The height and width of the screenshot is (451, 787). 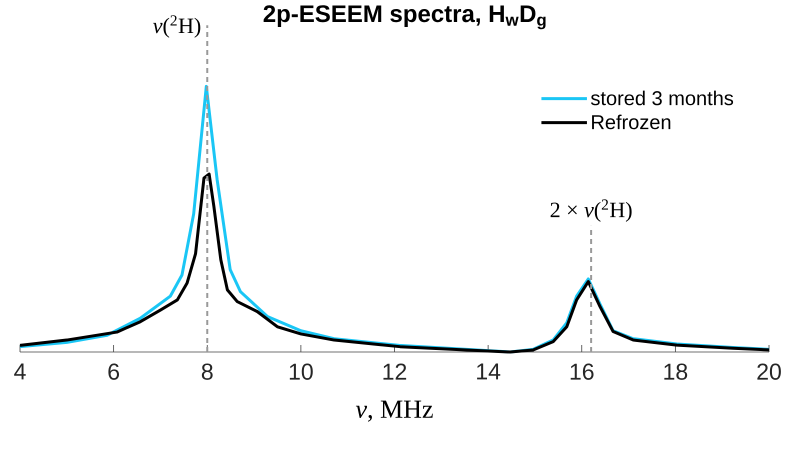 What do you see at coordinates (394, 372) in the screenshot?
I see `x-tick-label: 12` at bounding box center [394, 372].